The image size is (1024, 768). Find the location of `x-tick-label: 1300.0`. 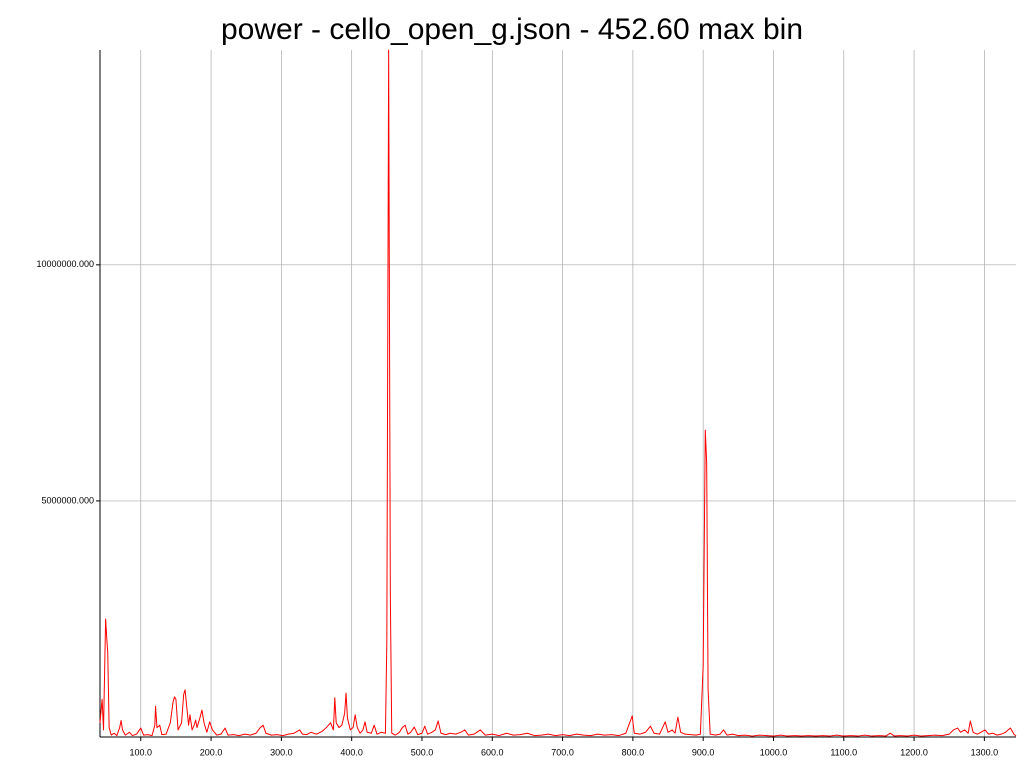

x-tick-label: 1300.0 is located at coordinates (985, 752).